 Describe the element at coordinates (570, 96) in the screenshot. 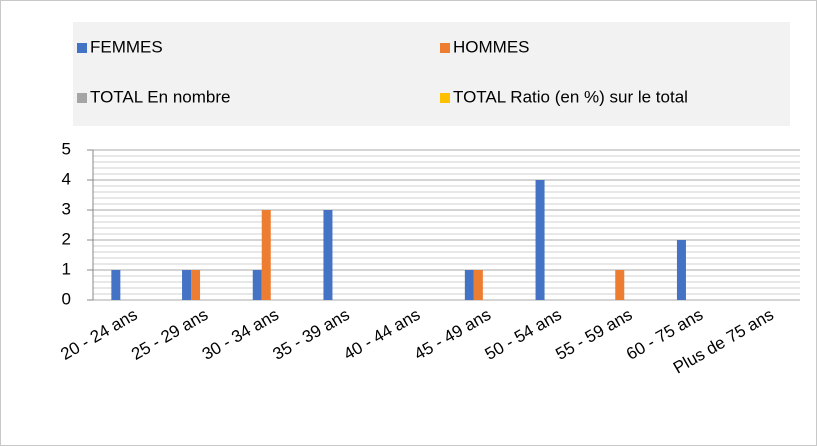

I see `legend-label: TOTAL Ratio (en %) sur le total` at that location.